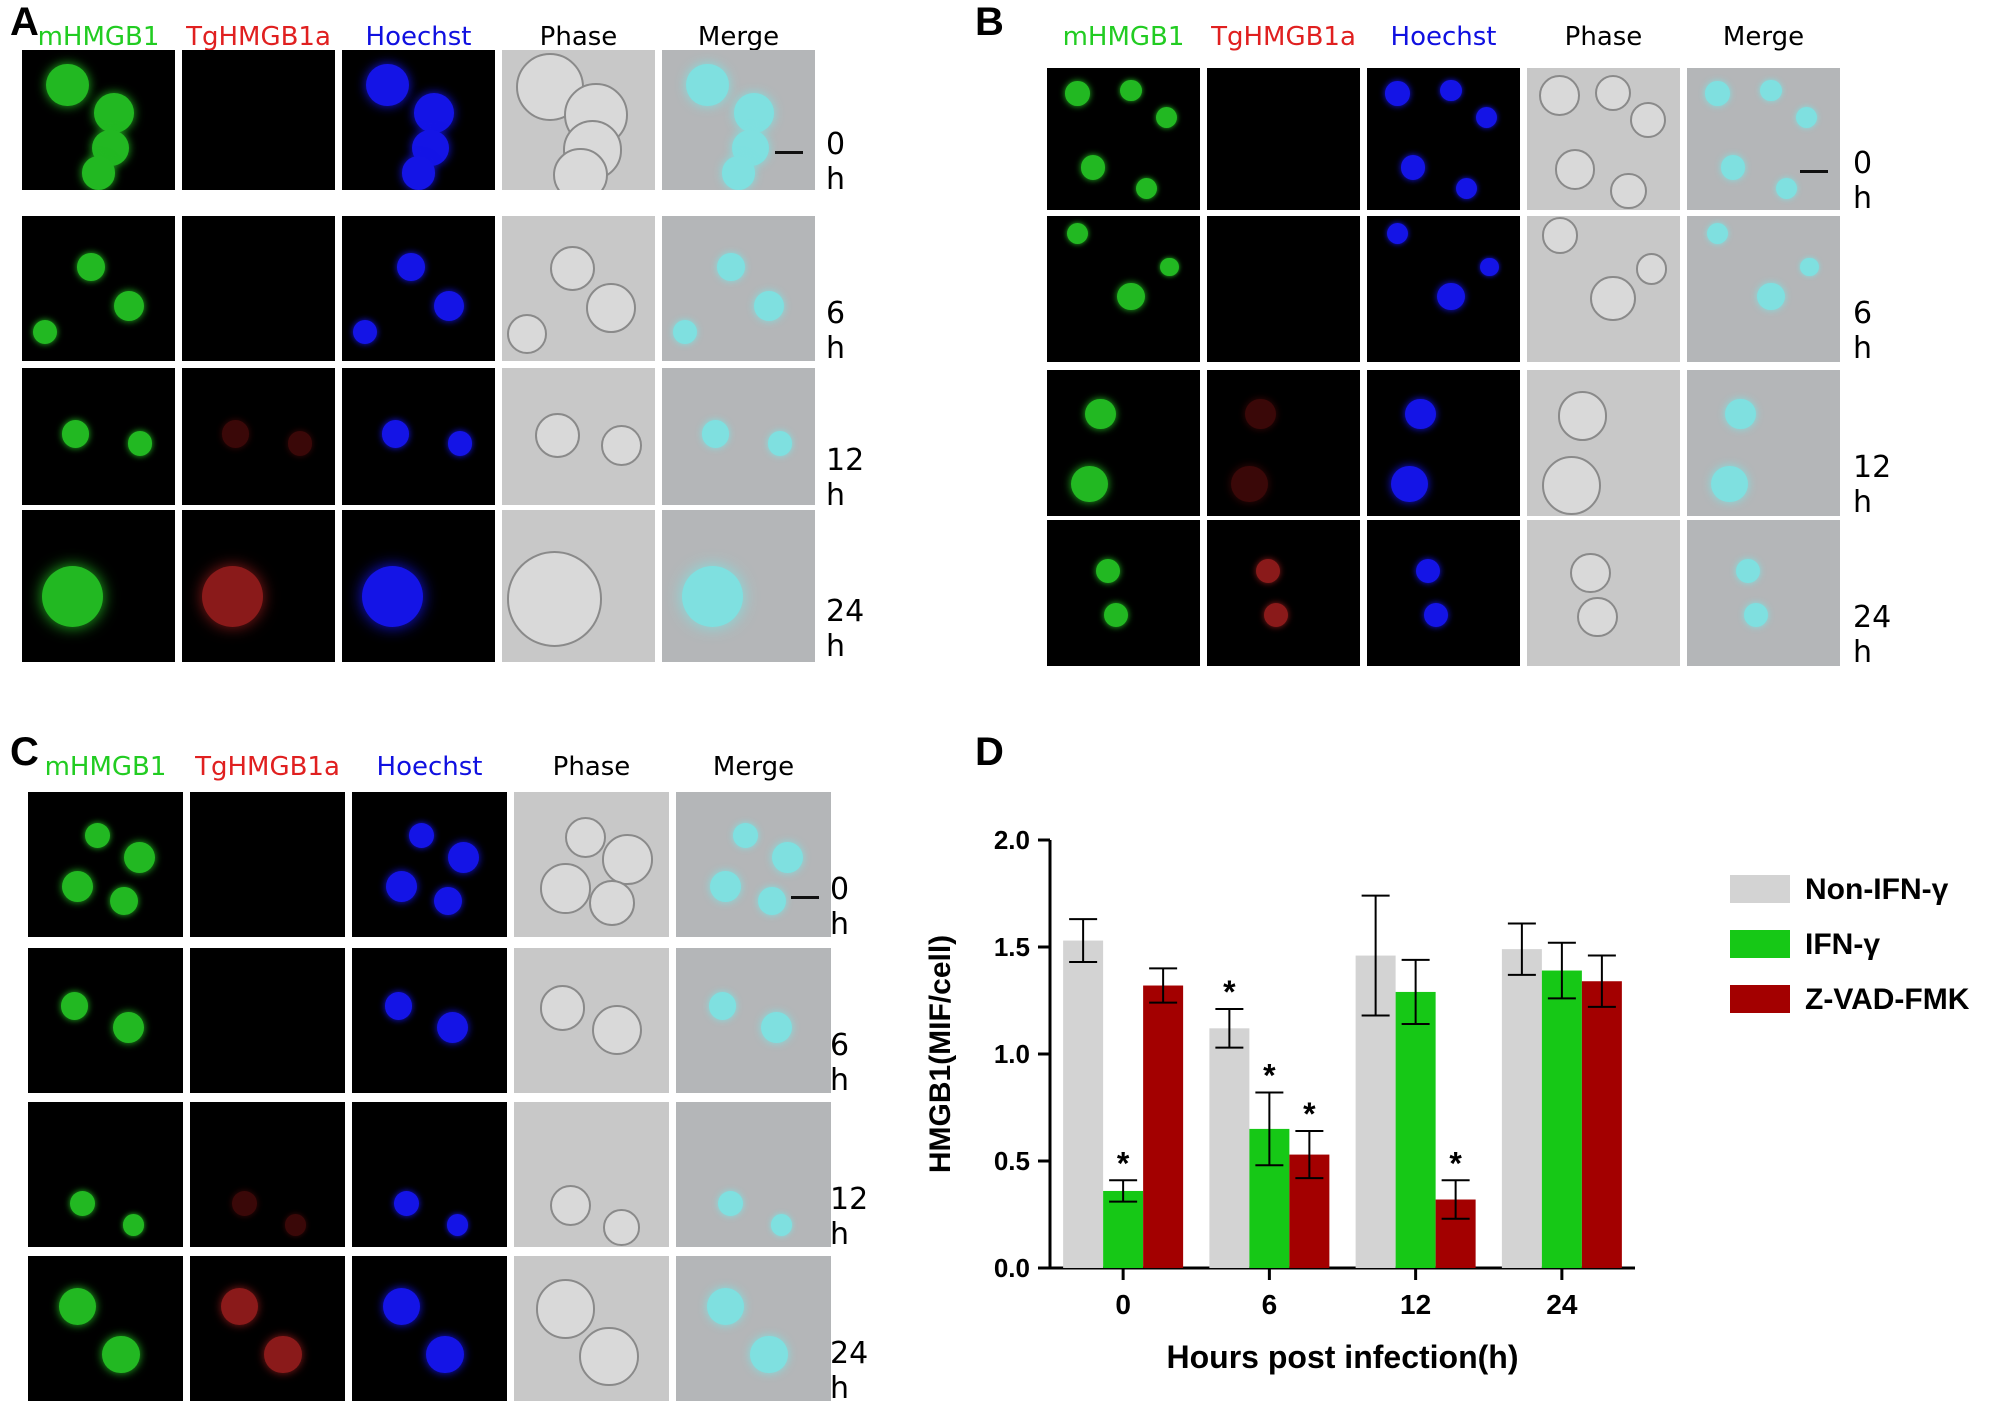 Image resolution: width=2000 pixels, height=1407 pixels. I want to click on micrograph-hoechst-6h, so click(418, 288).